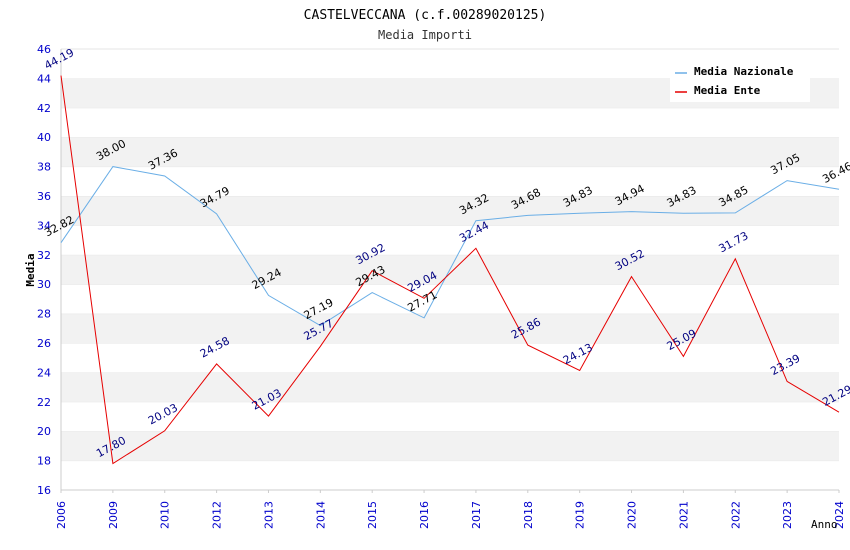 The width and height of the screenshot is (850, 550). What do you see at coordinates (44, 196) in the screenshot?
I see `y-tick-label: 36` at bounding box center [44, 196].